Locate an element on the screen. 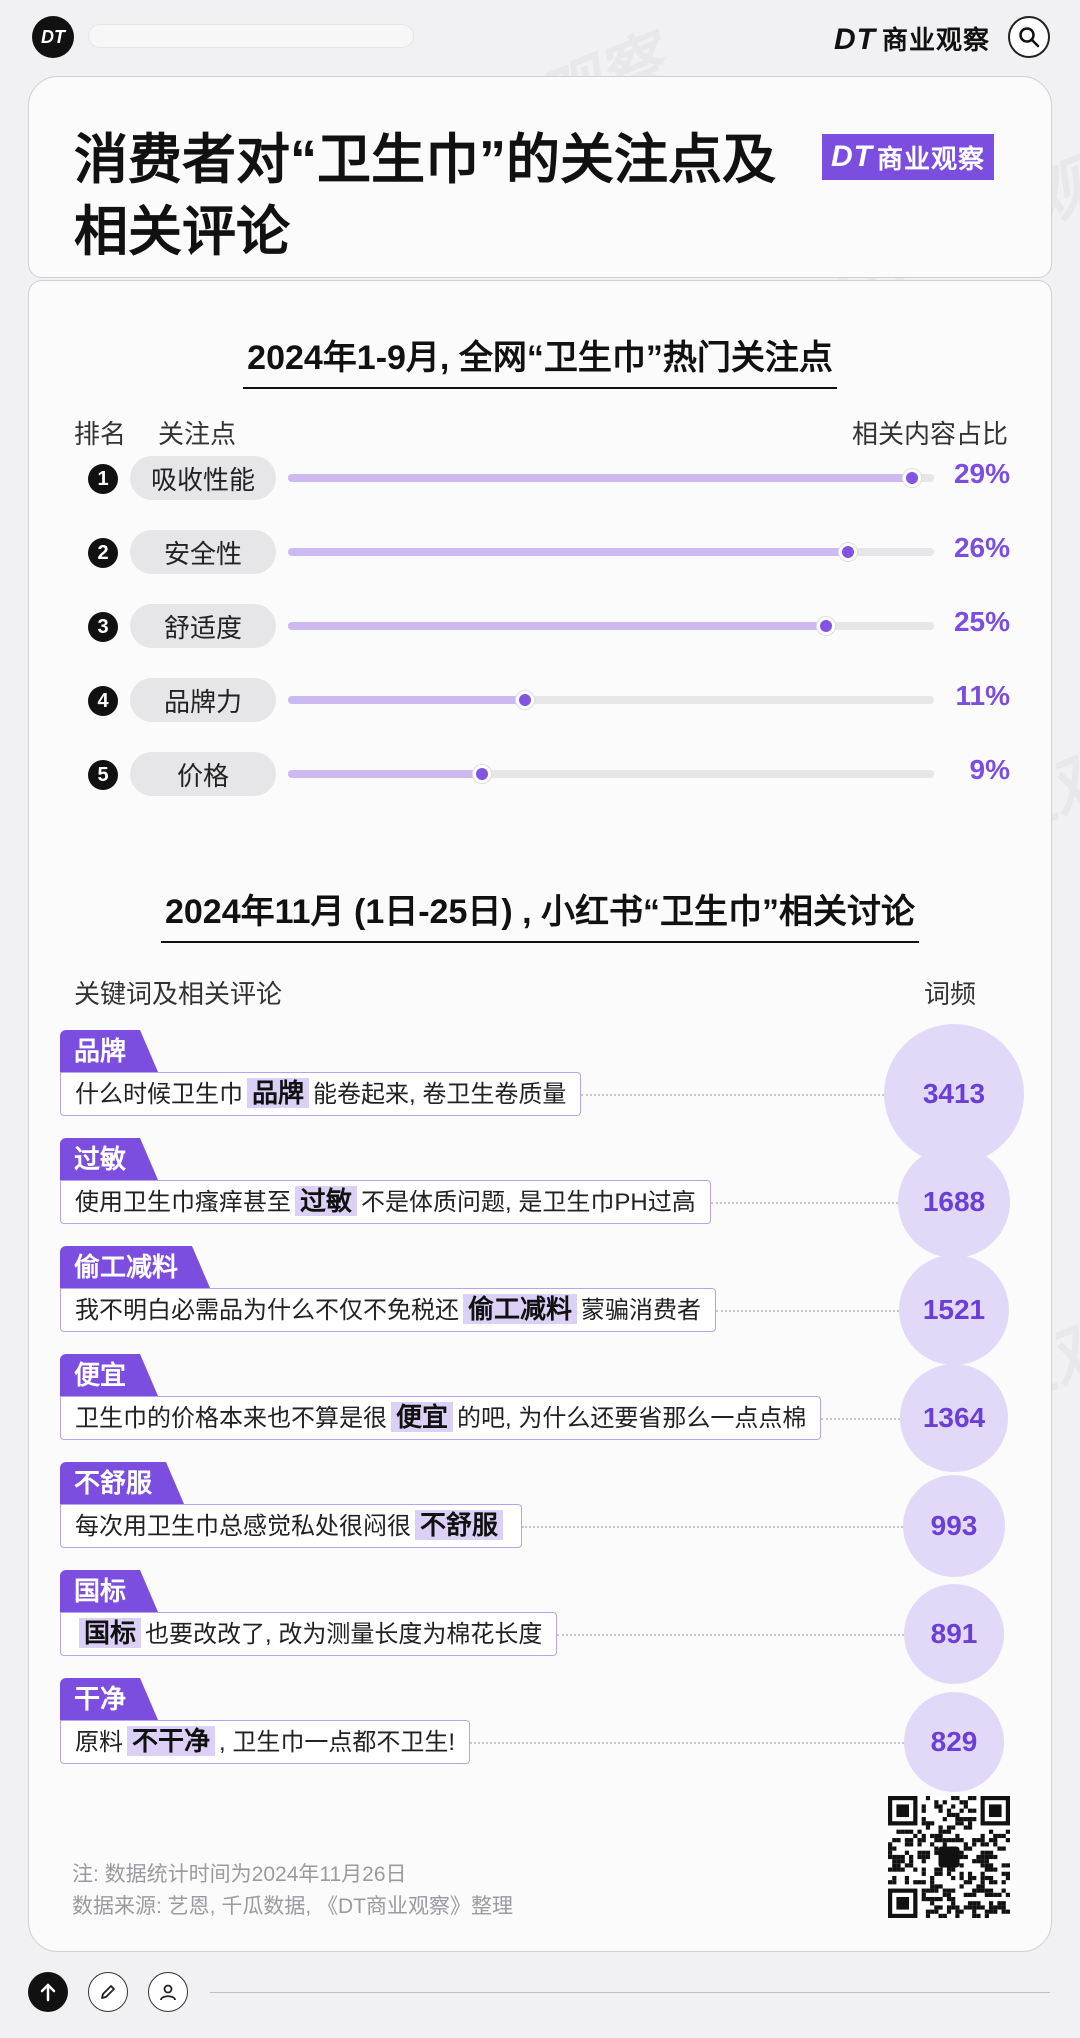  comment-box: 卫生巾的价格本来也不算是很 便宜 的吧, 为什么还要省那么一点点棉 is located at coordinates (441, 1418).